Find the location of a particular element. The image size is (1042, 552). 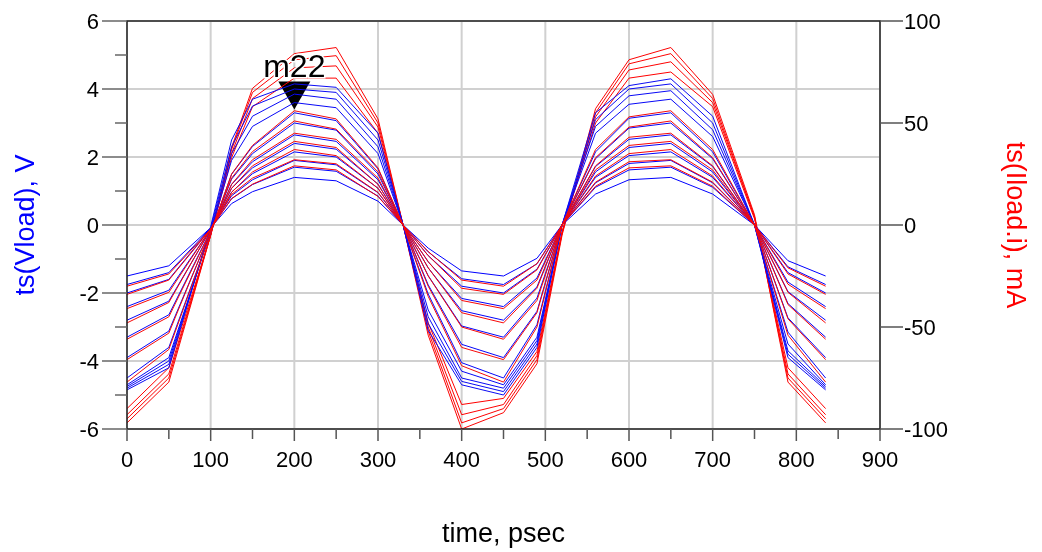

x-tick-label: 800 is located at coordinates (796, 459).